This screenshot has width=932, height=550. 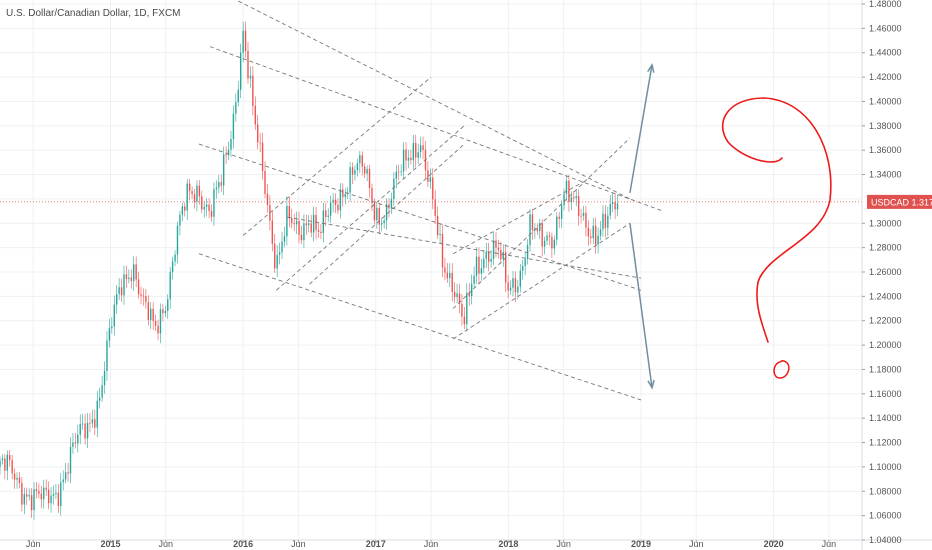 What do you see at coordinates (885, 77) in the screenshot?
I see `y-tick-label: 1.42000` at bounding box center [885, 77].